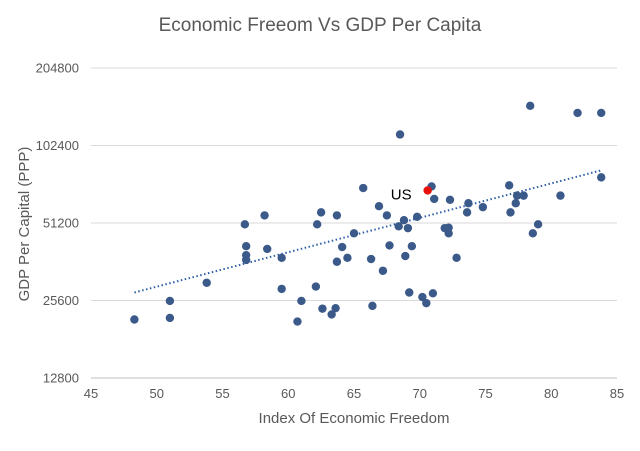  What do you see at coordinates (57, 145) in the screenshot?
I see `y-tick-label: 102400` at bounding box center [57, 145].